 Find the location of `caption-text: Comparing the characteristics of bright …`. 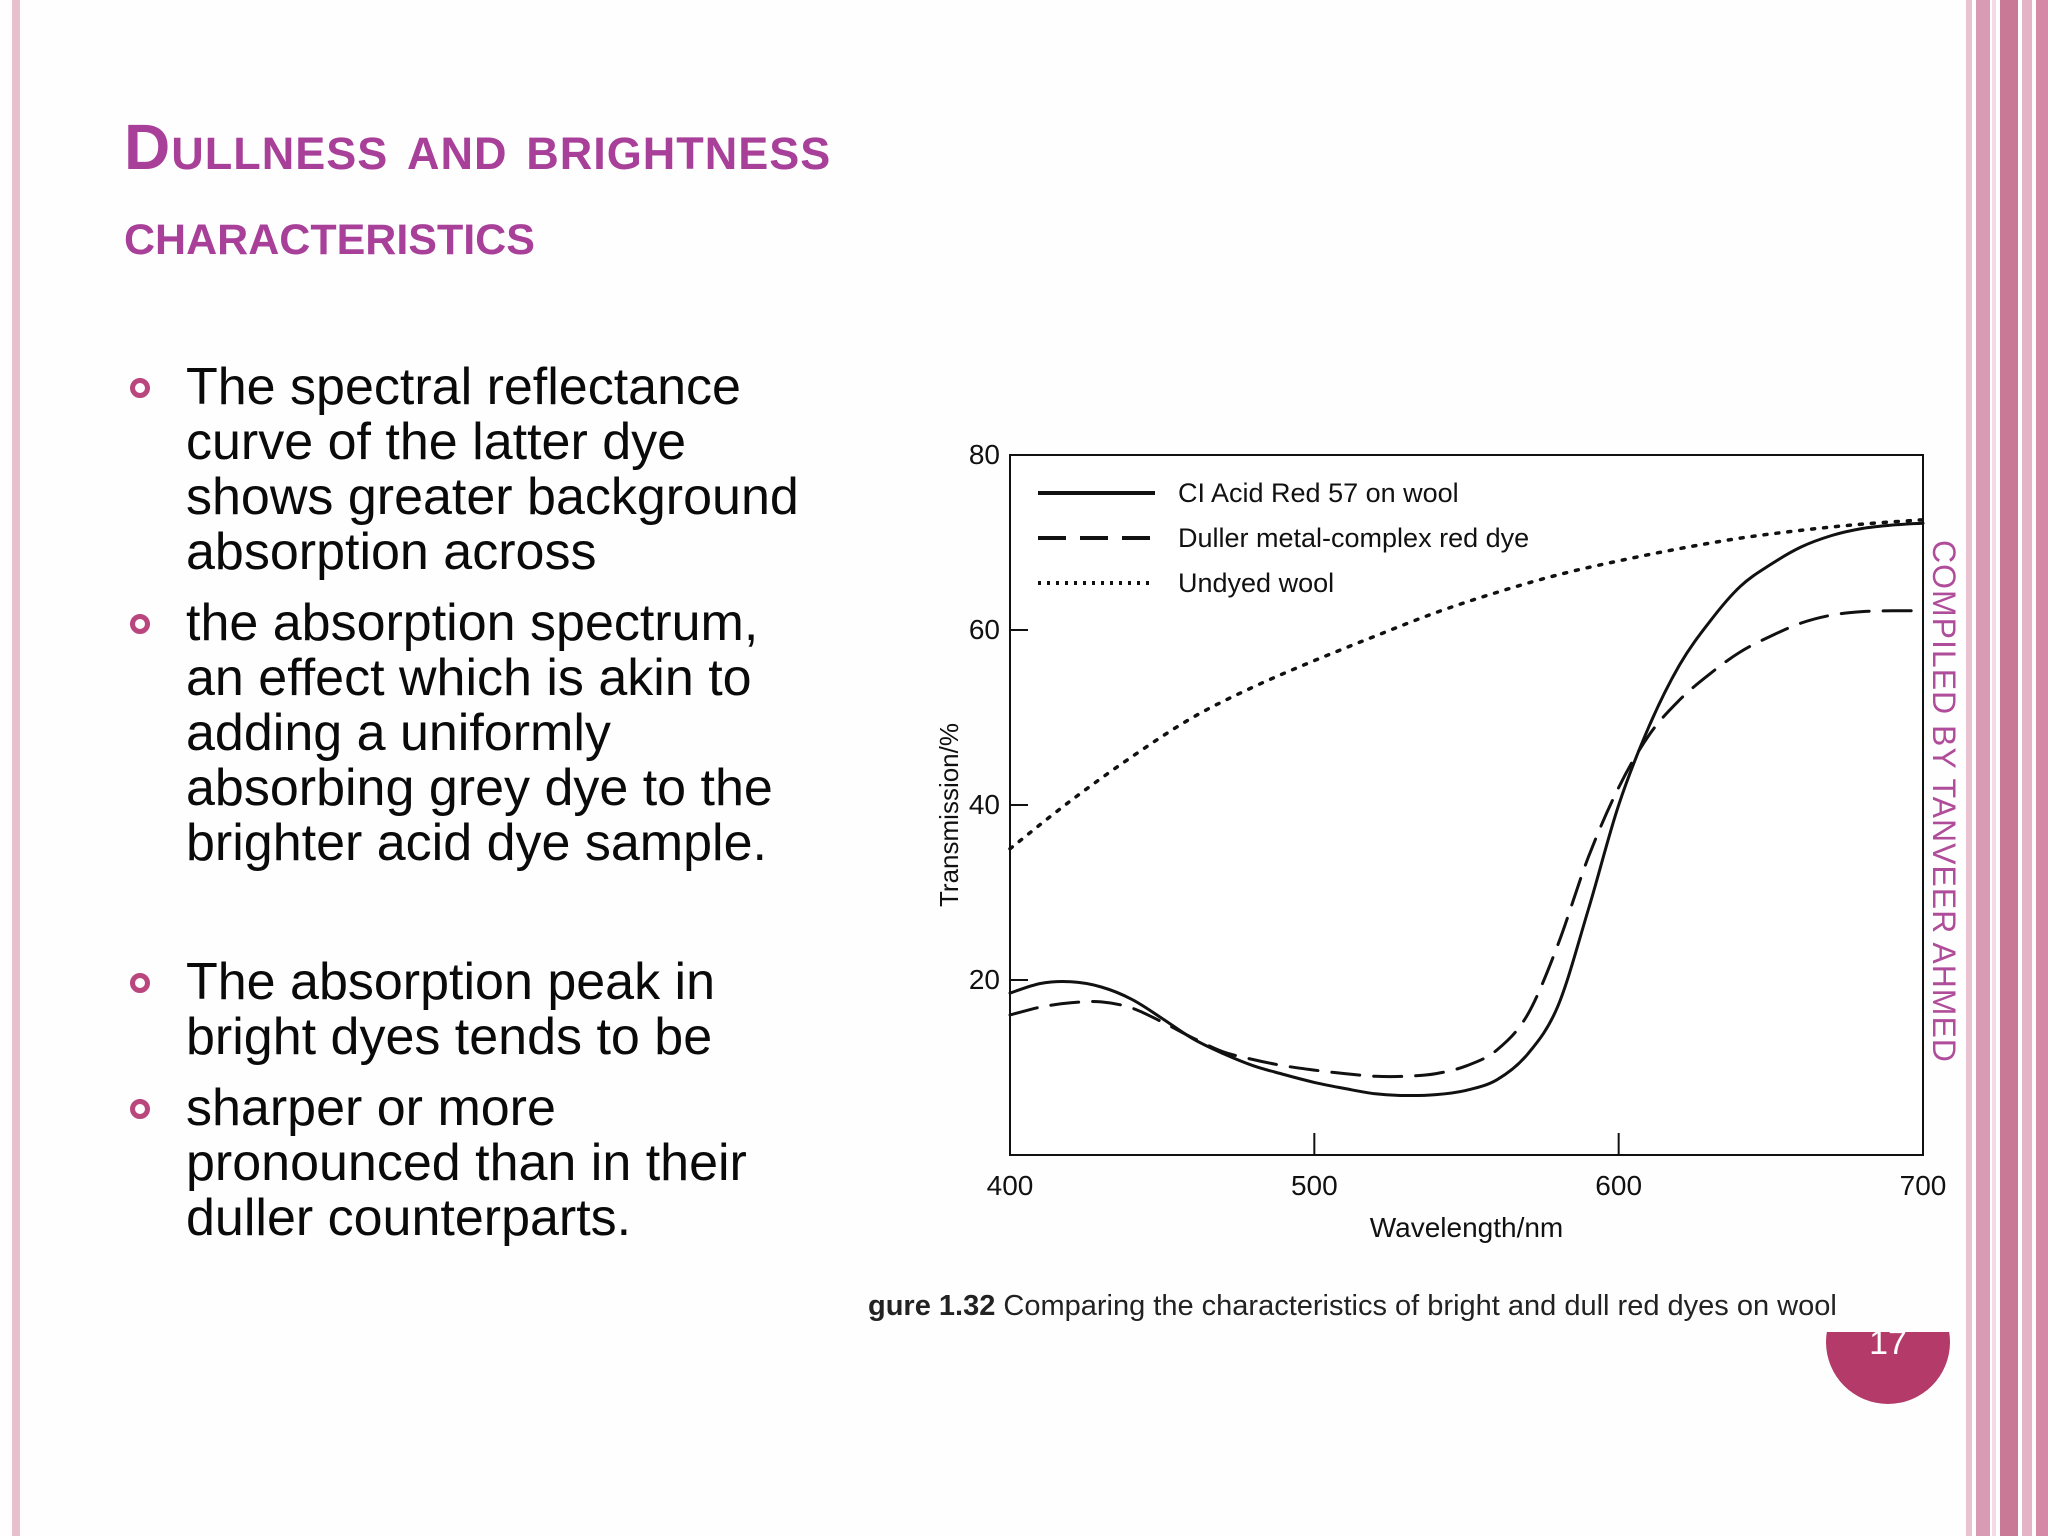

caption-text: Comparing the characteristics of bright … is located at coordinates (1416, 1306).